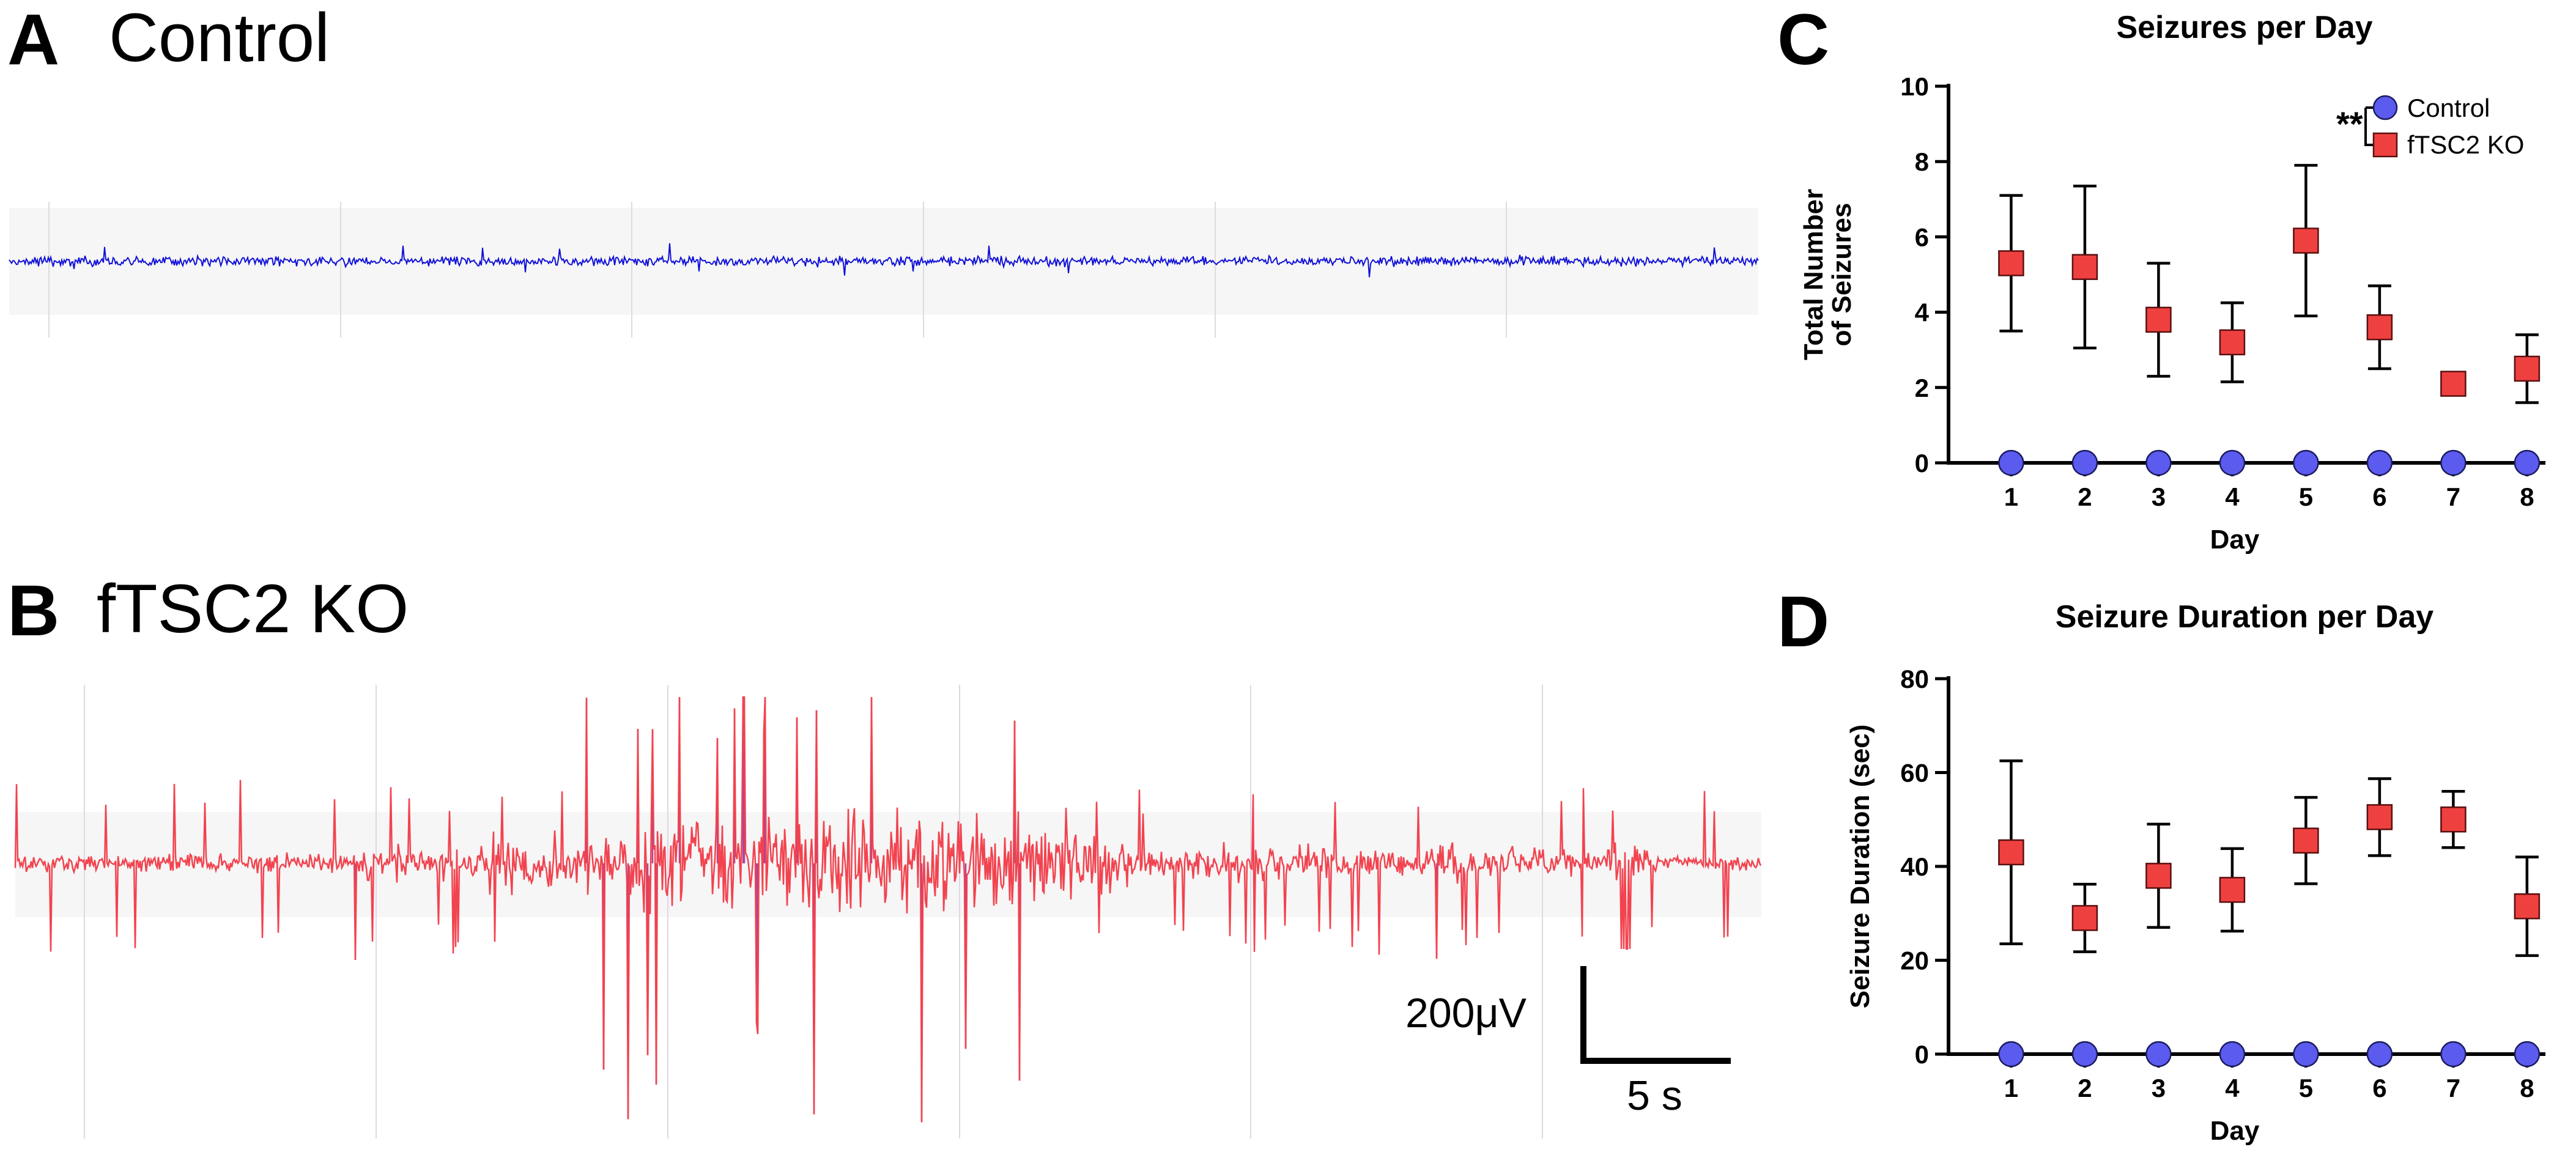  I want to click on panel-c-letter: C, so click(1803, 40).